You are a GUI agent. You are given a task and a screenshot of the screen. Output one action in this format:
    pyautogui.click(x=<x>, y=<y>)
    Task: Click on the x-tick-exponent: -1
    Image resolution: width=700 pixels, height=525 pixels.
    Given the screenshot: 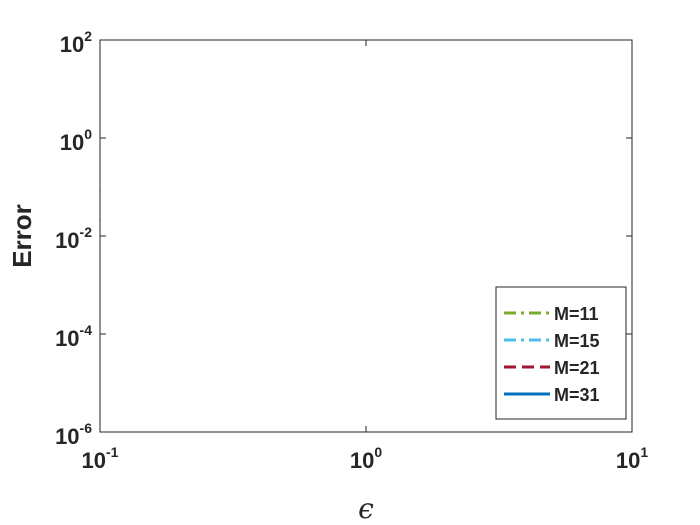 What is the action you would take?
    pyautogui.click(x=112, y=452)
    